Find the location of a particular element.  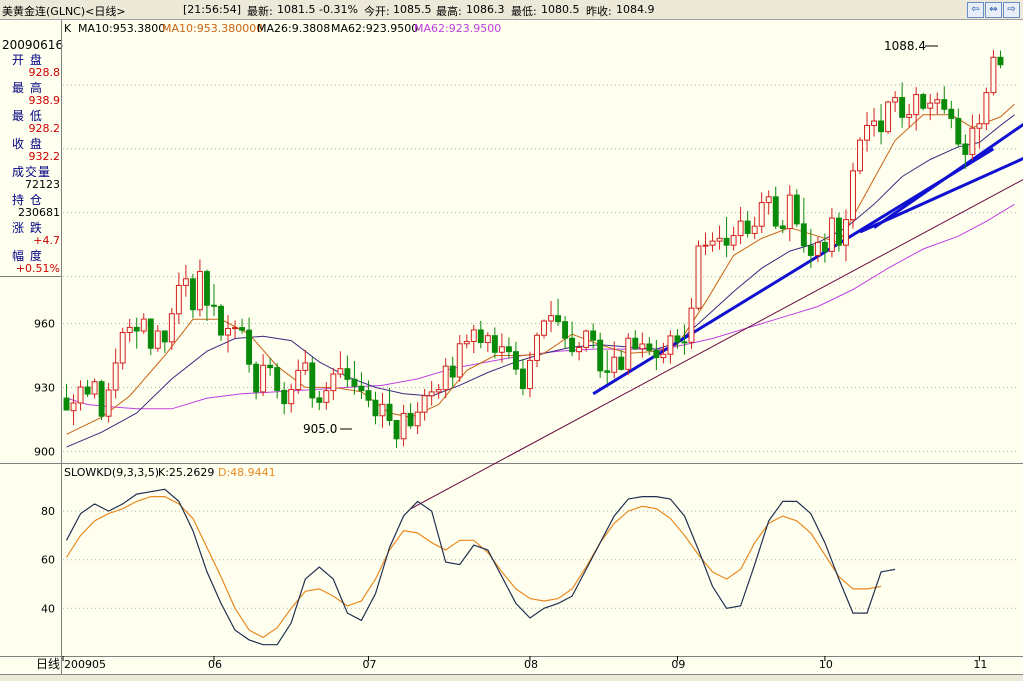

x-tick-09: 09 is located at coordinates (678, 664).